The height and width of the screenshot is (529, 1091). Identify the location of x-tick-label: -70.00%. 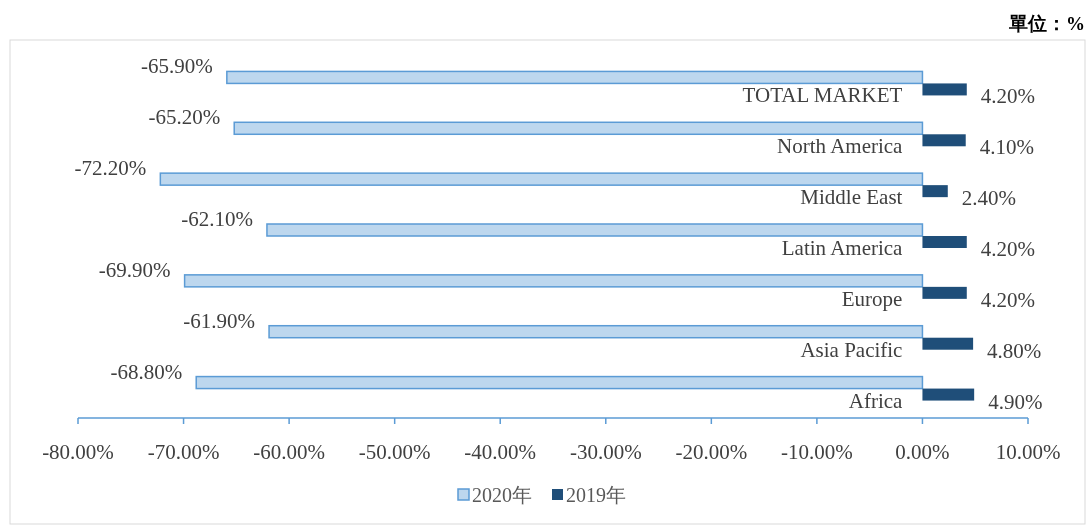
(183, 452).